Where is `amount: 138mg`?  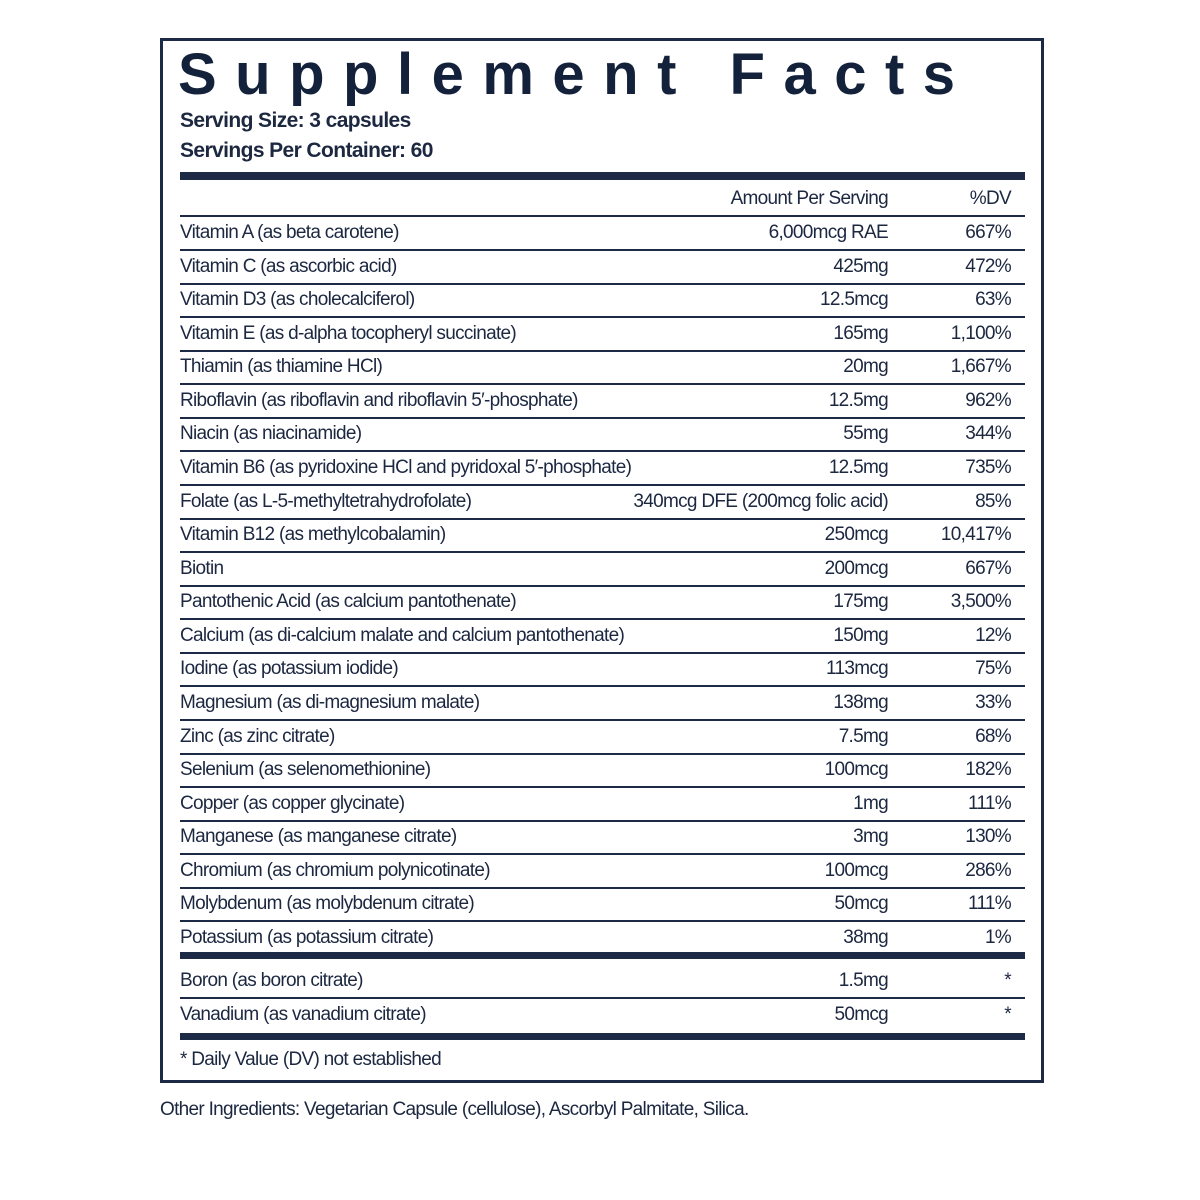
amount: 138mg is located at coordinates (860, 702).